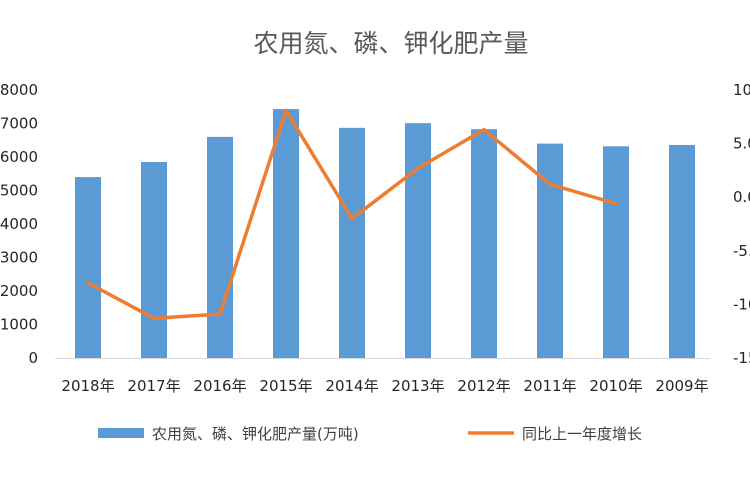 The width and height of the screenshot is (750, 500). I want to click on legend-bar-swatch, so click(121, 433).